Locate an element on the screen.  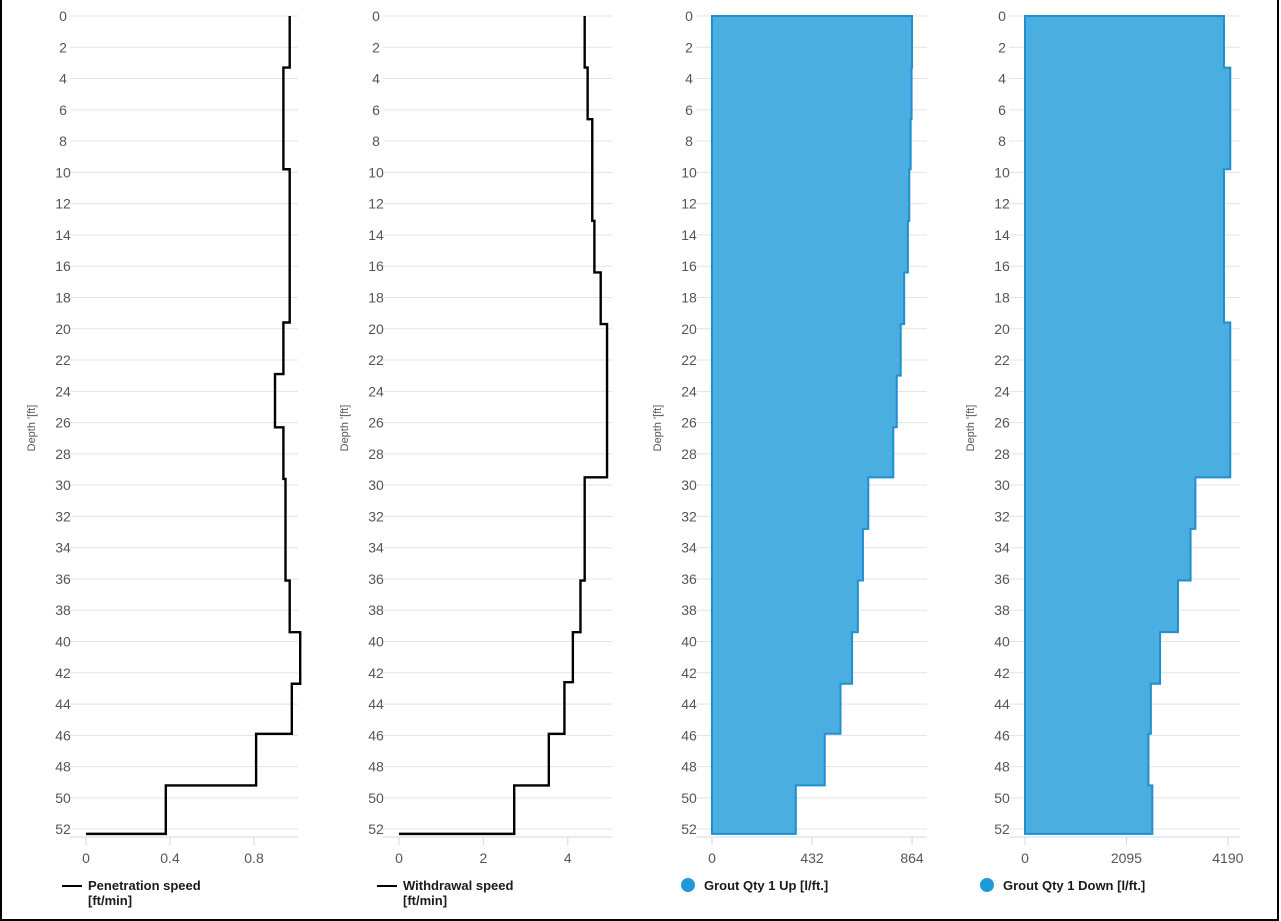
legend-grout-qty-down: Grout Qty 1 Down [l/ft.] is located at coordinates (1062, 885).